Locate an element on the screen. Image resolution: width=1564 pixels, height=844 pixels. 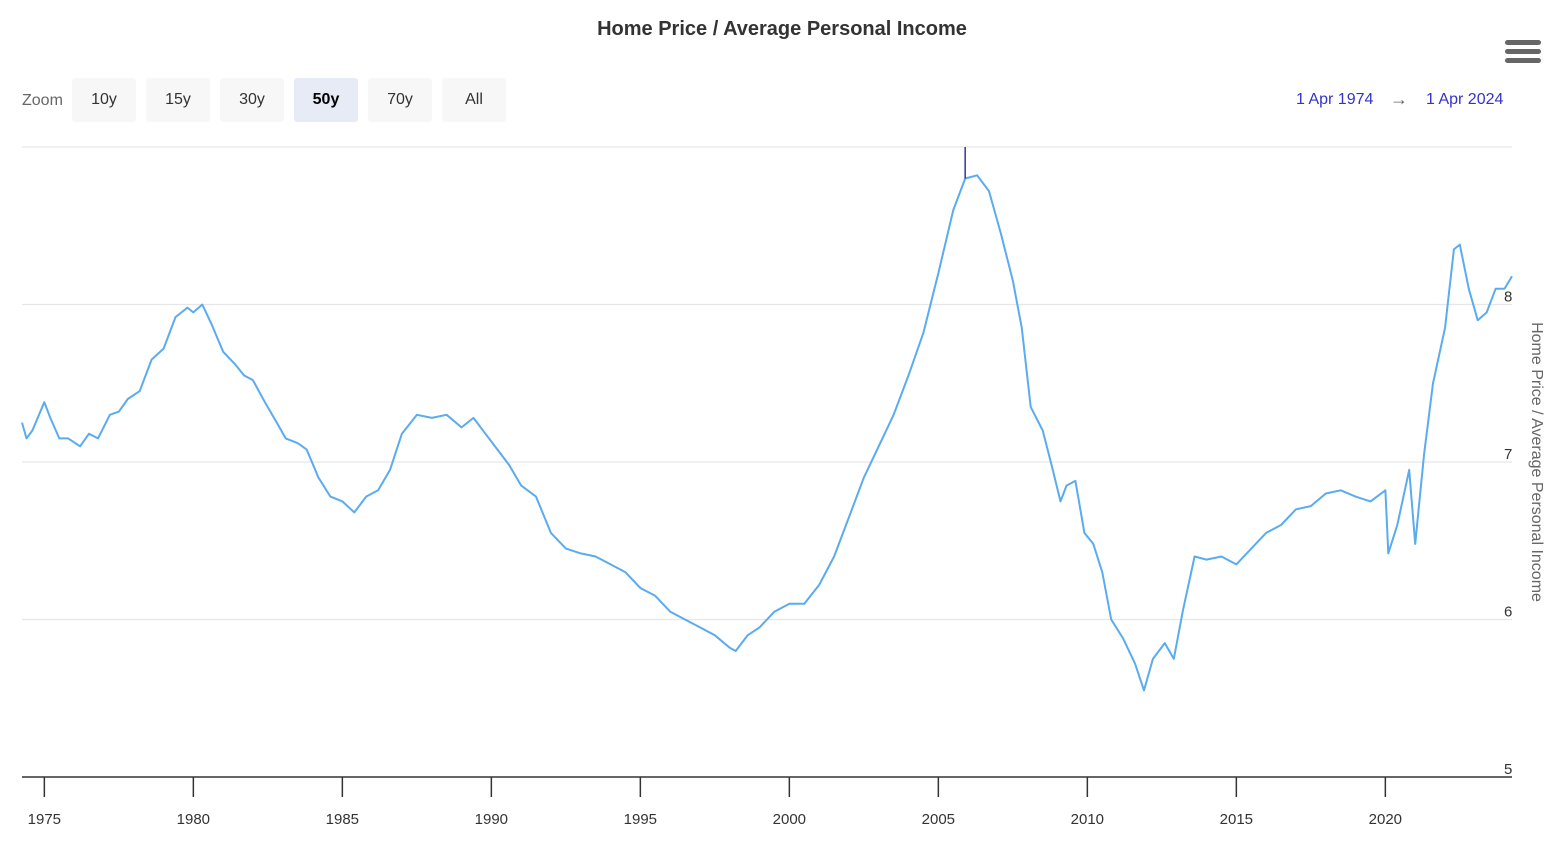
hamburger-menu-icon is located at coordinates (1523, 54).